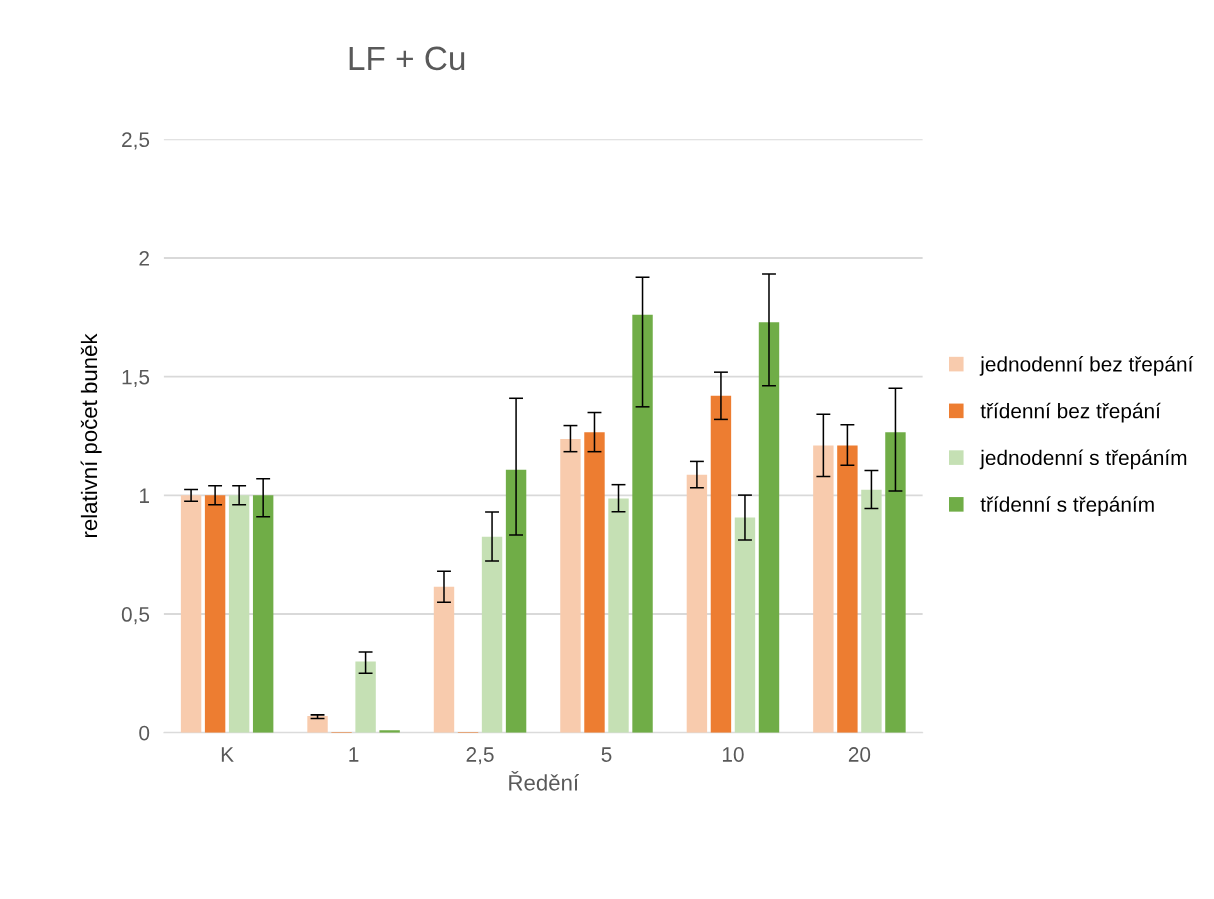 This screenshot has height=899, width=1214. What do you see at coordinates (1070, 412) in the screenshot?
I see `legend-label: třídenní bez třepání` at bounding box center [1070, 412].